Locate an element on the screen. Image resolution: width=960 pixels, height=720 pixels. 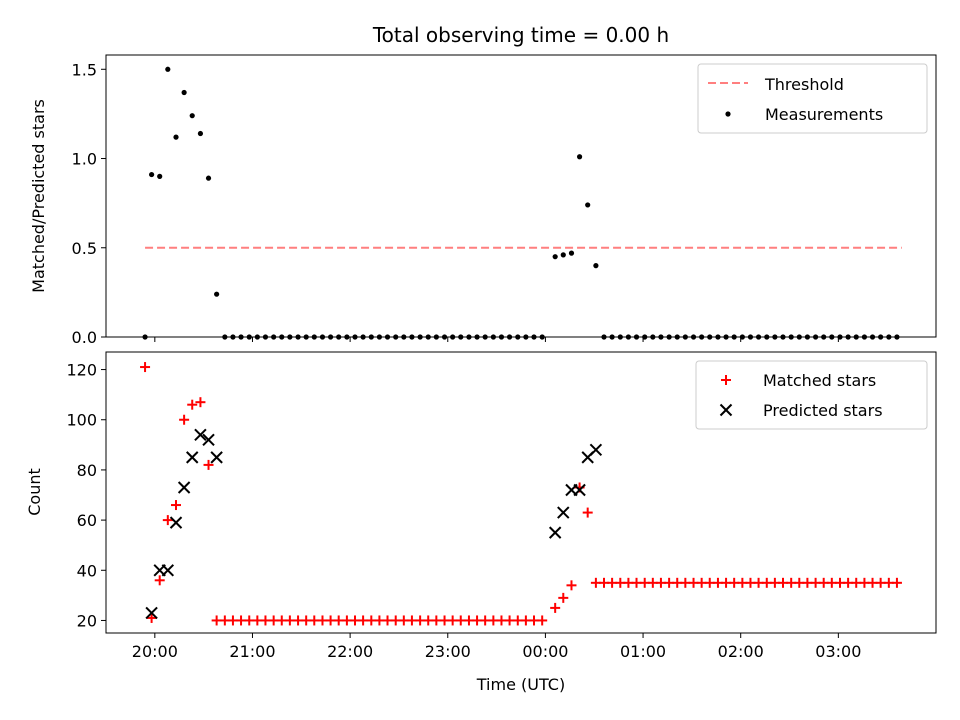
threshold-legend-label: Threshold is located at coordinates (804, 84).